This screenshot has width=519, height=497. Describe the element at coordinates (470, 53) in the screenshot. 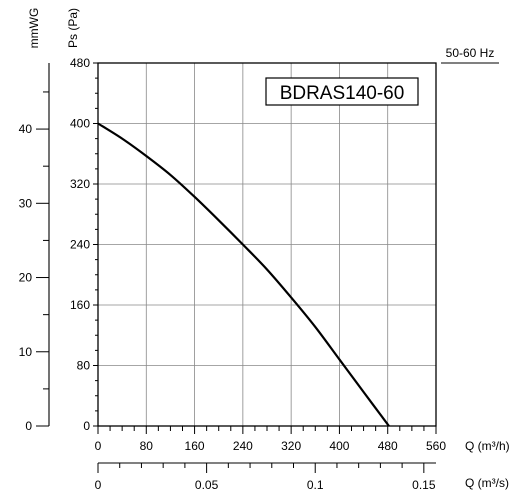

I see `frequency-label: 50-60 Hz` at that location.